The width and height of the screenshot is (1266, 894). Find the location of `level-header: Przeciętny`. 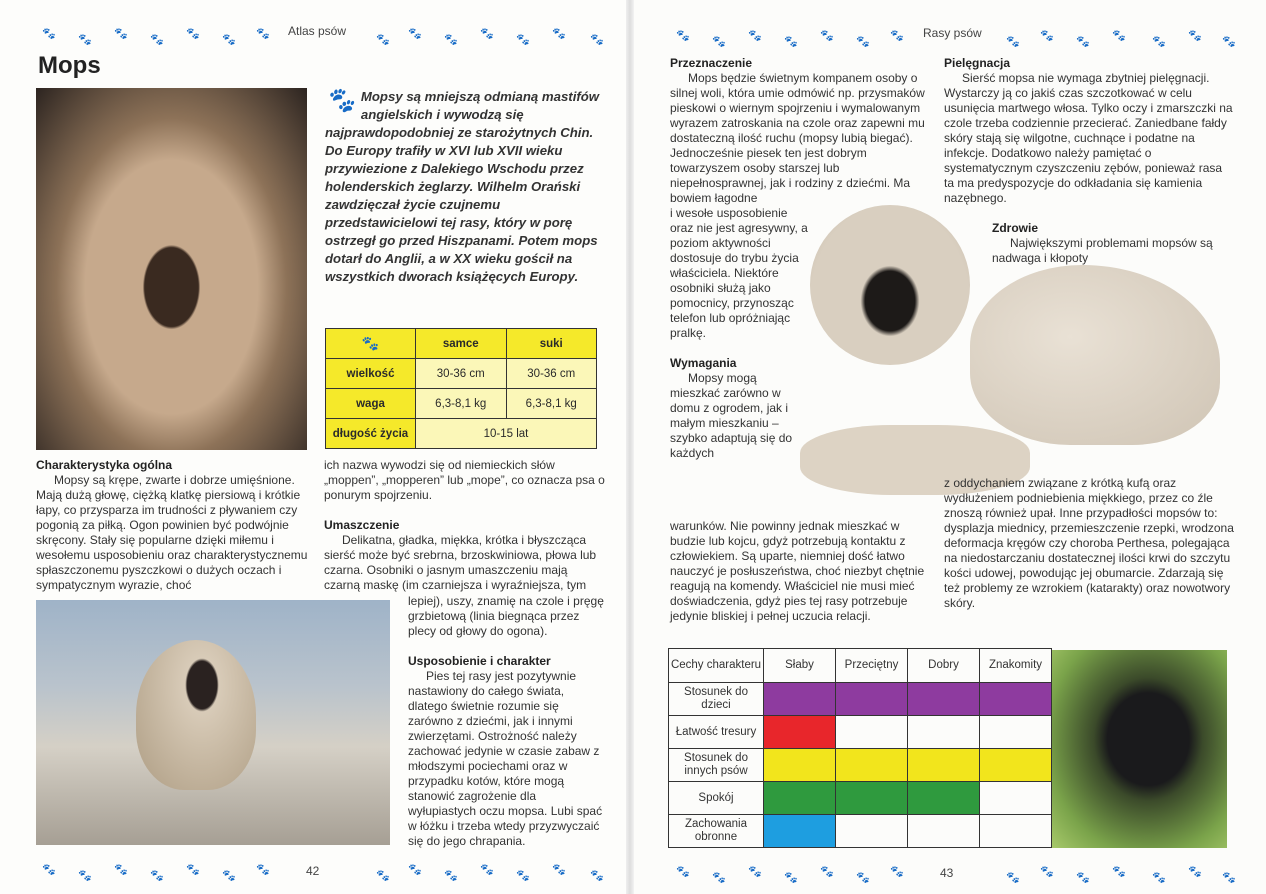

level-header: Przeciętny is located at coordinates (871, 665).